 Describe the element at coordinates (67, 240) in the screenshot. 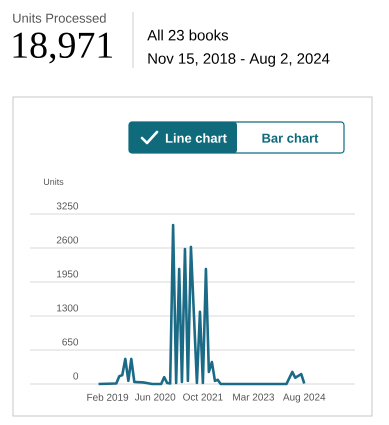

I see `y-tick-label: 2600` at that location.